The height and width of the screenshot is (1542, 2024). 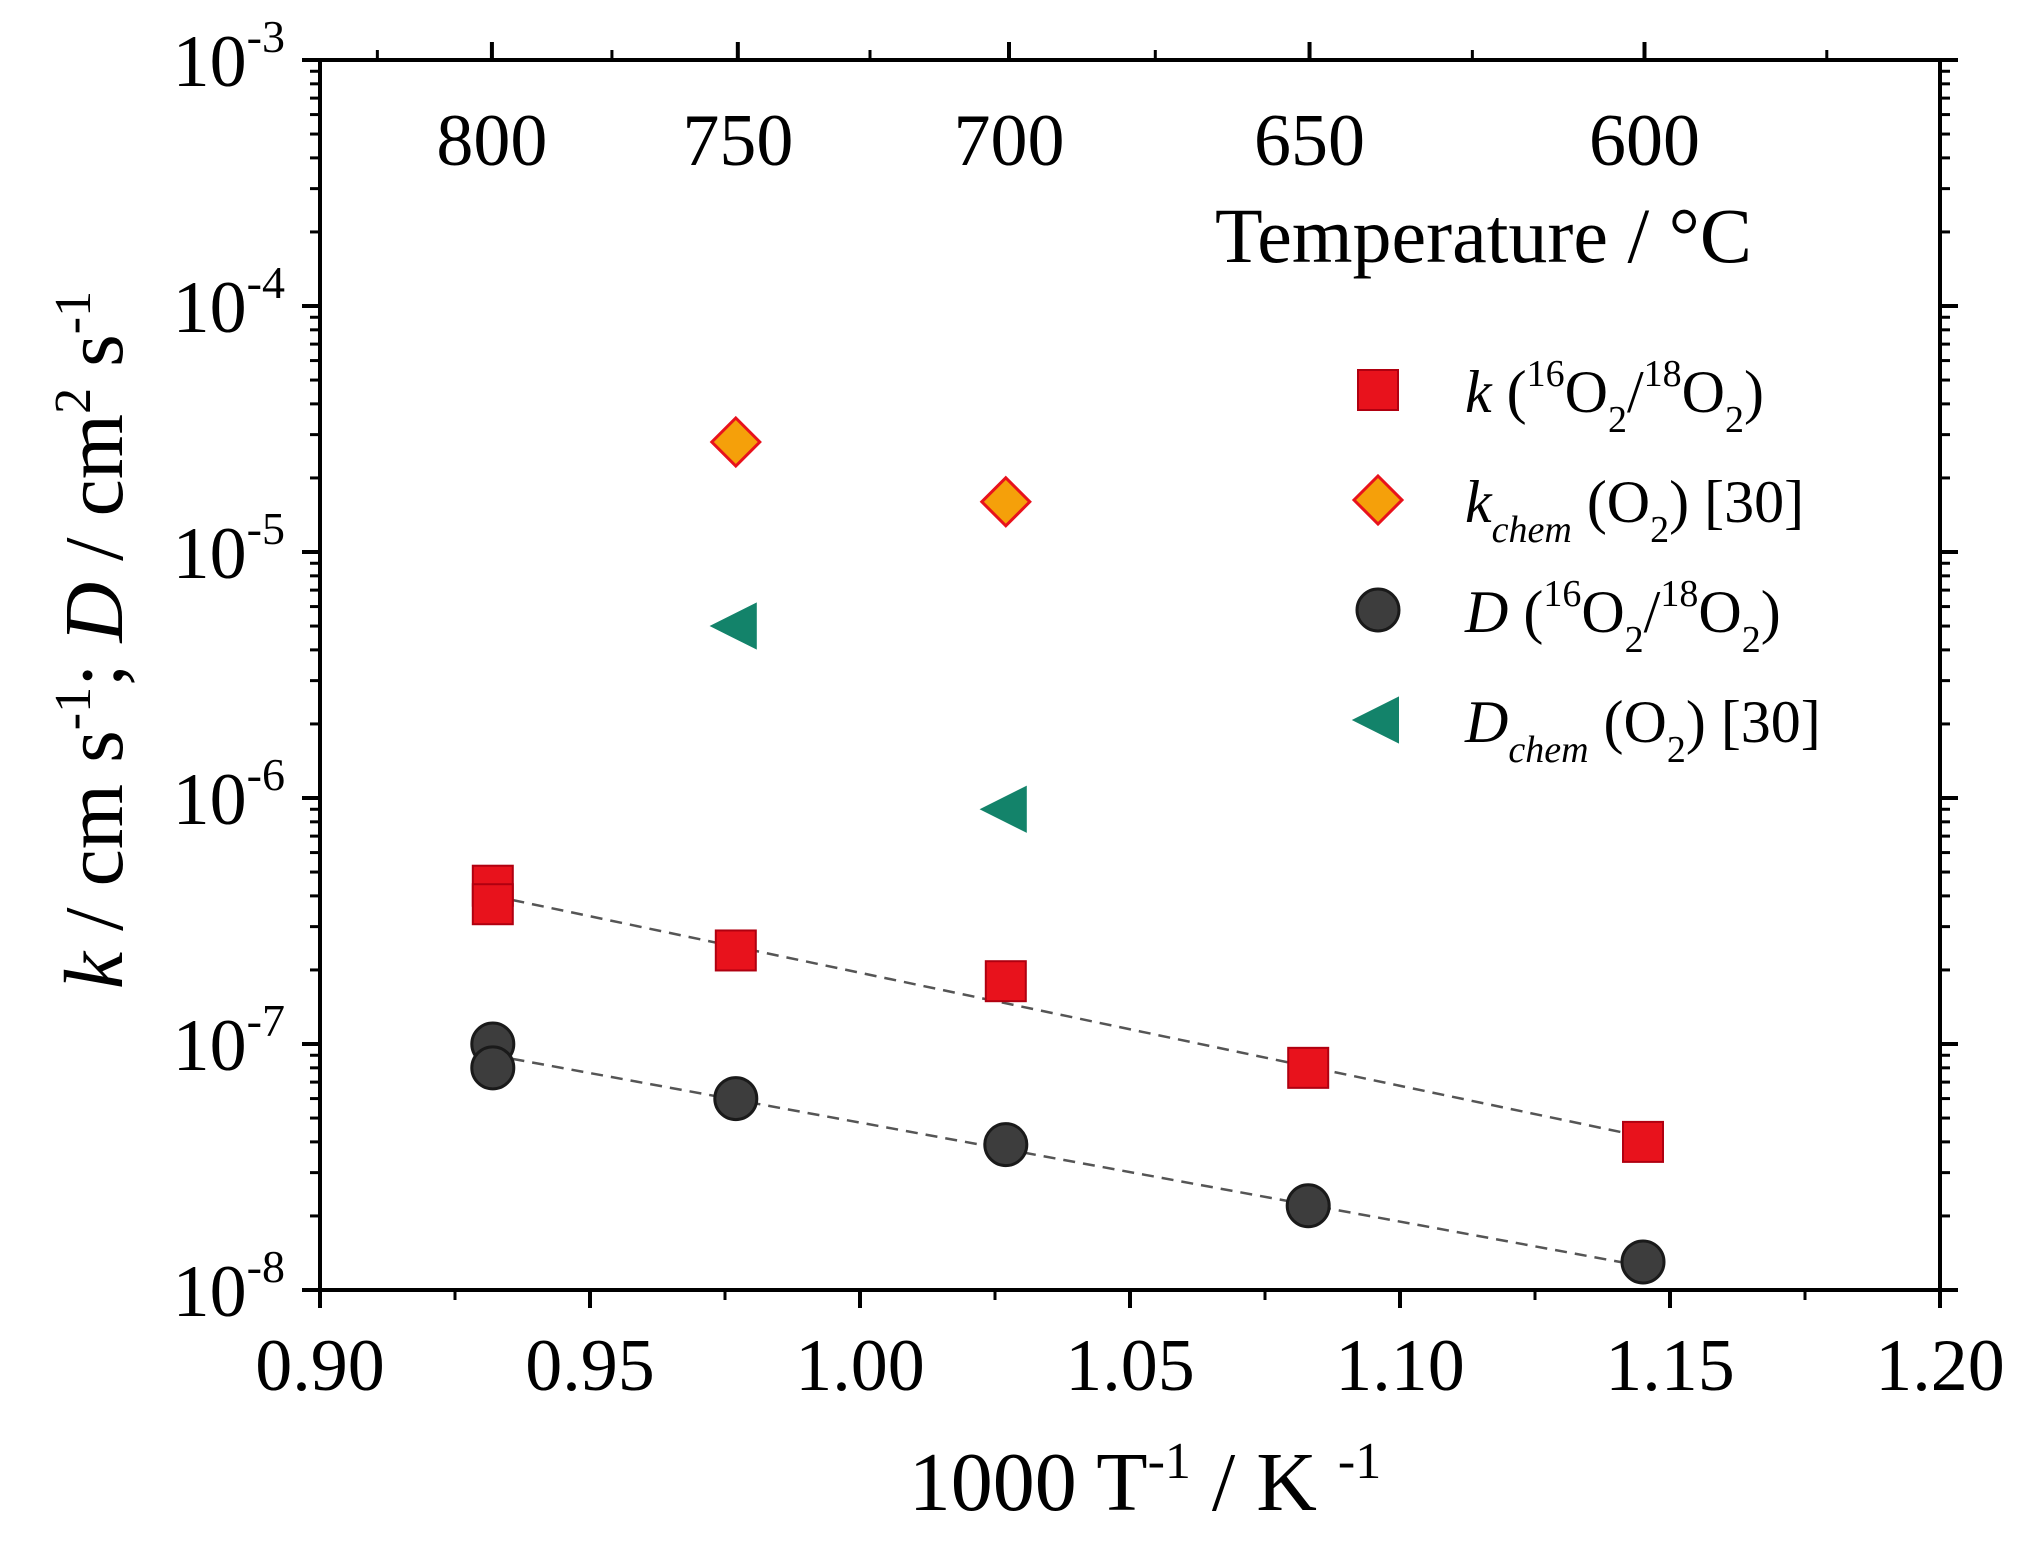 What do you see at coordinates (229, 1041) in the screenshot?
I see `y-tick-label: 10⁻⁷` at bounding box center [229, 1041].